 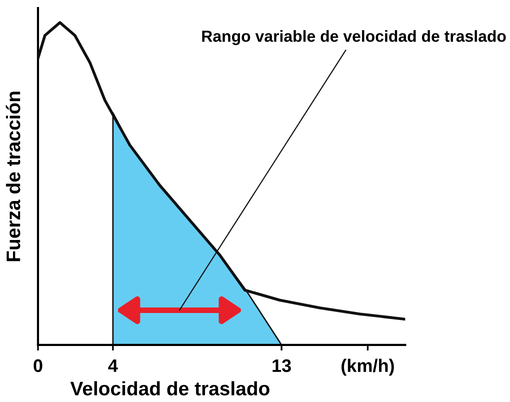 What do you see at coordinates (368, 367) in the screenshot?
I see `x-tick-label: (km/h)` at bounding box center [368, 367].